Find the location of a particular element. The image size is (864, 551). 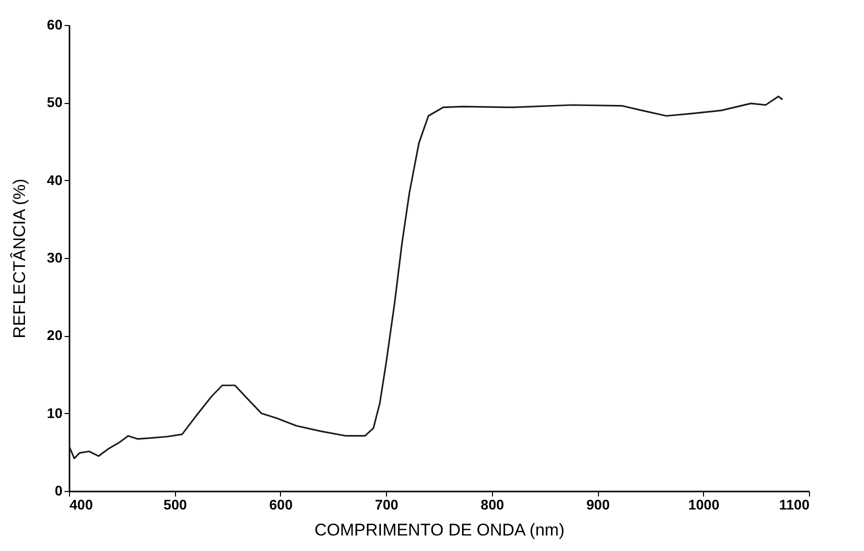

x-tick-label: 700 is located at coordinates (386, 504).